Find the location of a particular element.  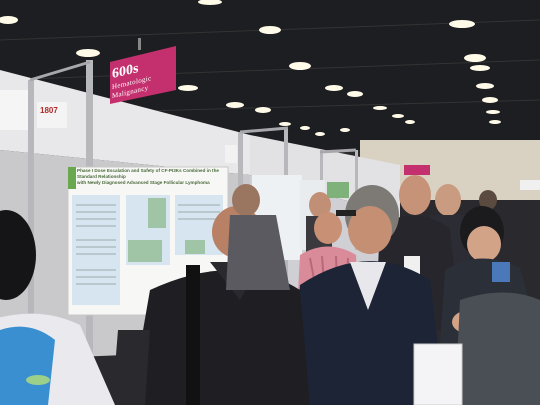

sign-pole is located at coordinates (139, 44).